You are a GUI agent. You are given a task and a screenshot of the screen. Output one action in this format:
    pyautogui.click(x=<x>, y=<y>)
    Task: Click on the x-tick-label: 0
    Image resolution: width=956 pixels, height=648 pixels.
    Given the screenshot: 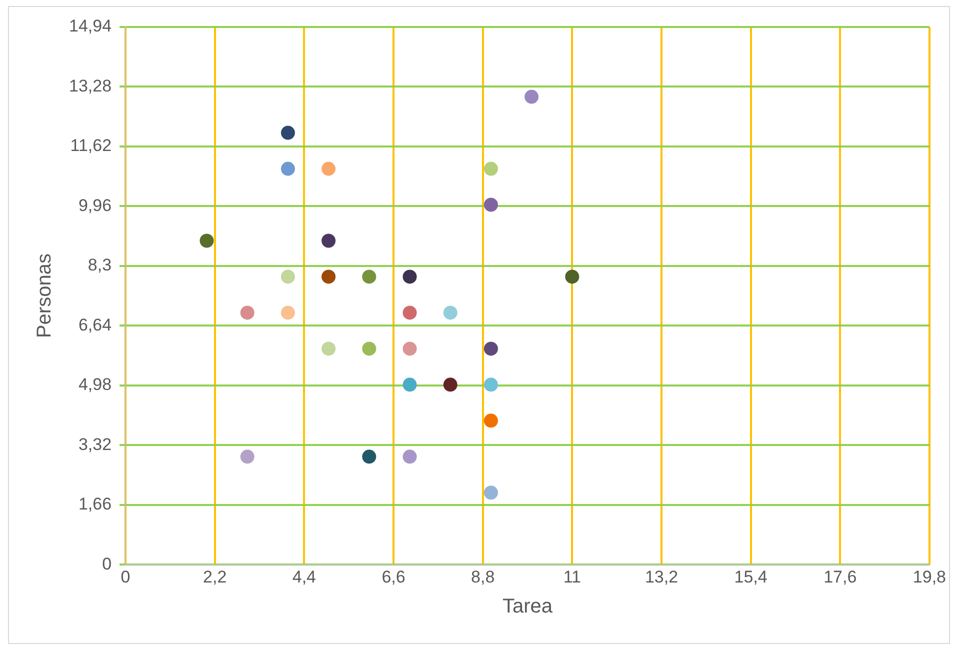 What is the action you would take?
    pyautogui.click(x=125, y=576)
    